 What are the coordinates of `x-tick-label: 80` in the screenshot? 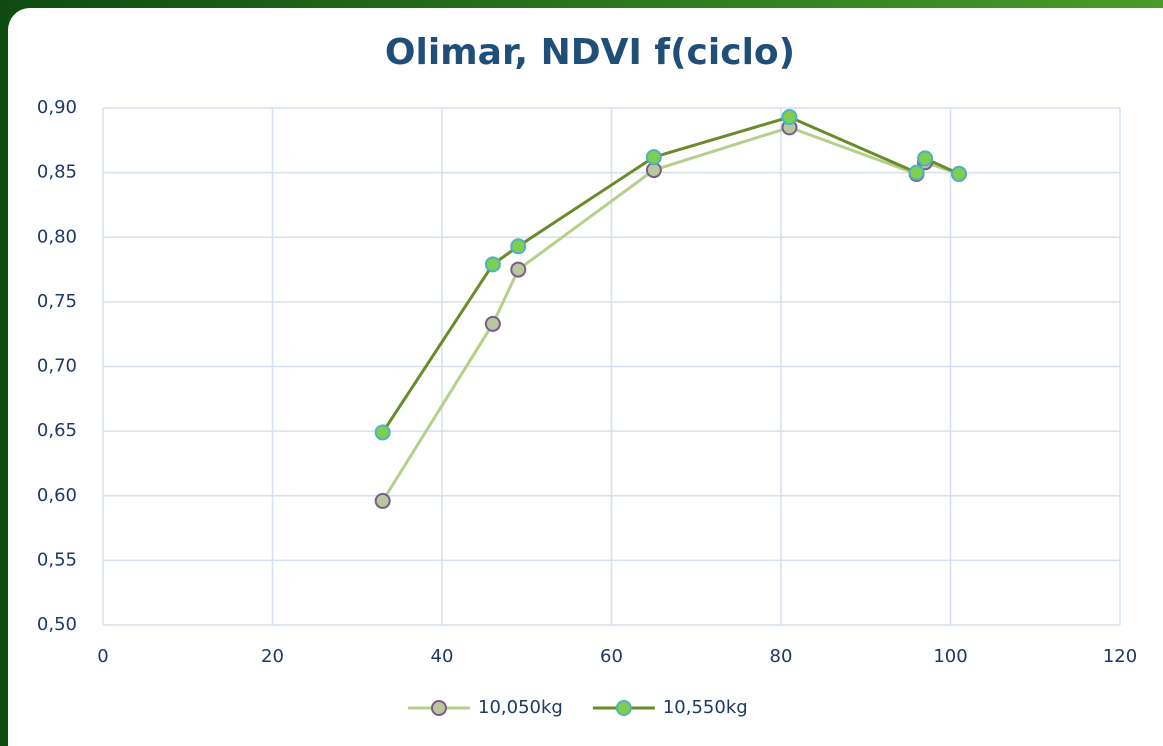 It's located at (781, 656).